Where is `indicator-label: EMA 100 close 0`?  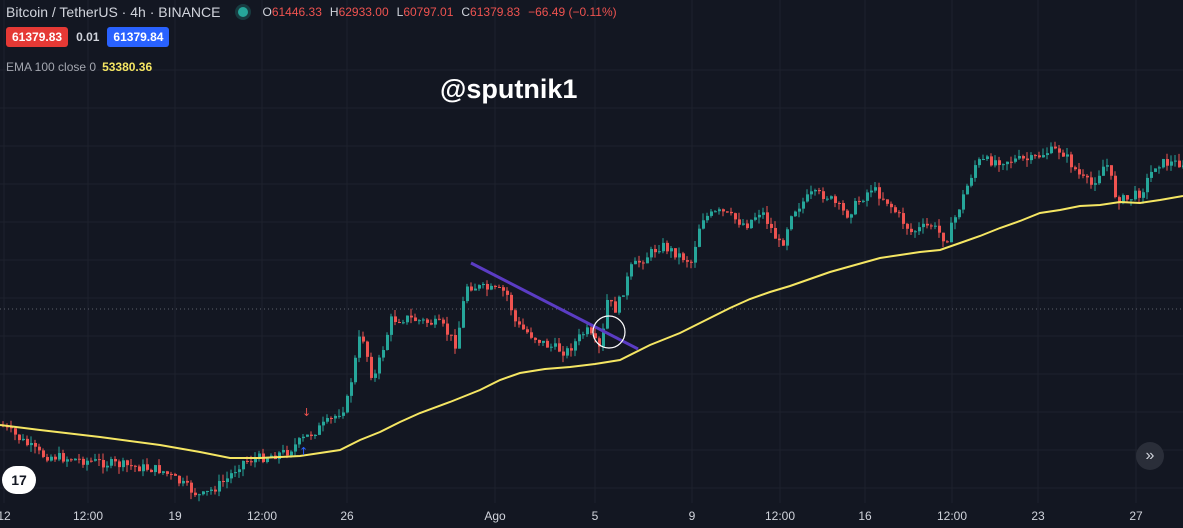 indicator-label: EMA 100 close 0 is located at coordinates (51, 67).